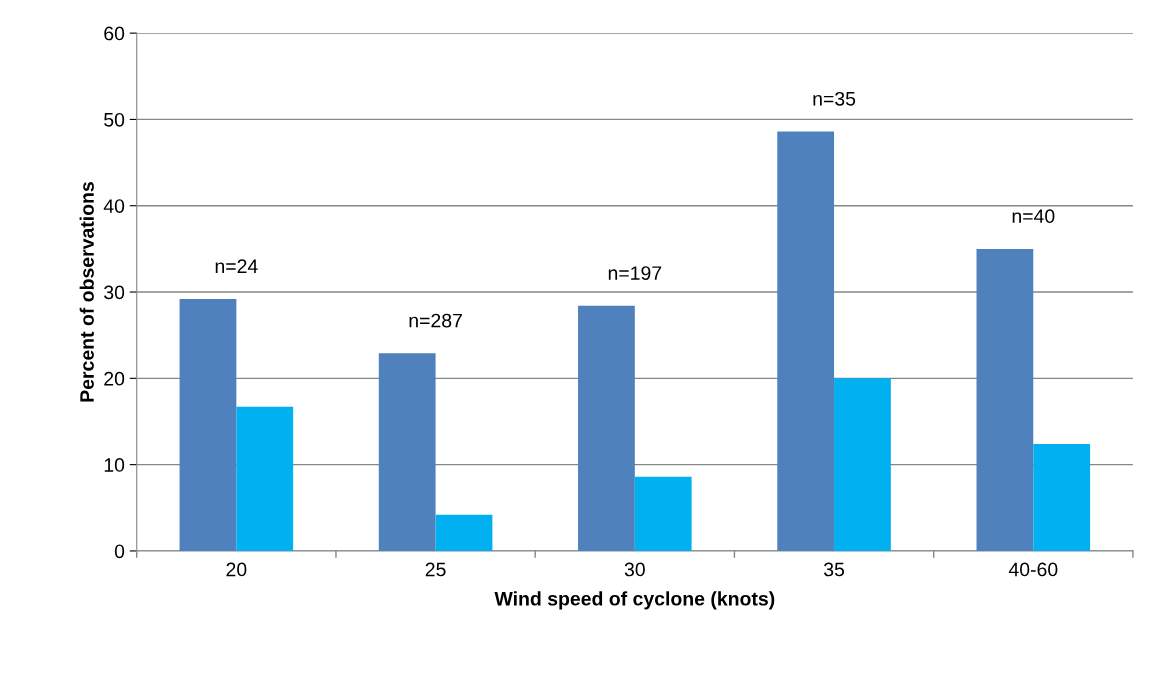 Image resolution: width=1149 pixels, height=676 pixels. Describe the element at coordinates (834, 98) in the screenshot. I see `annotation: n=35` at that location.